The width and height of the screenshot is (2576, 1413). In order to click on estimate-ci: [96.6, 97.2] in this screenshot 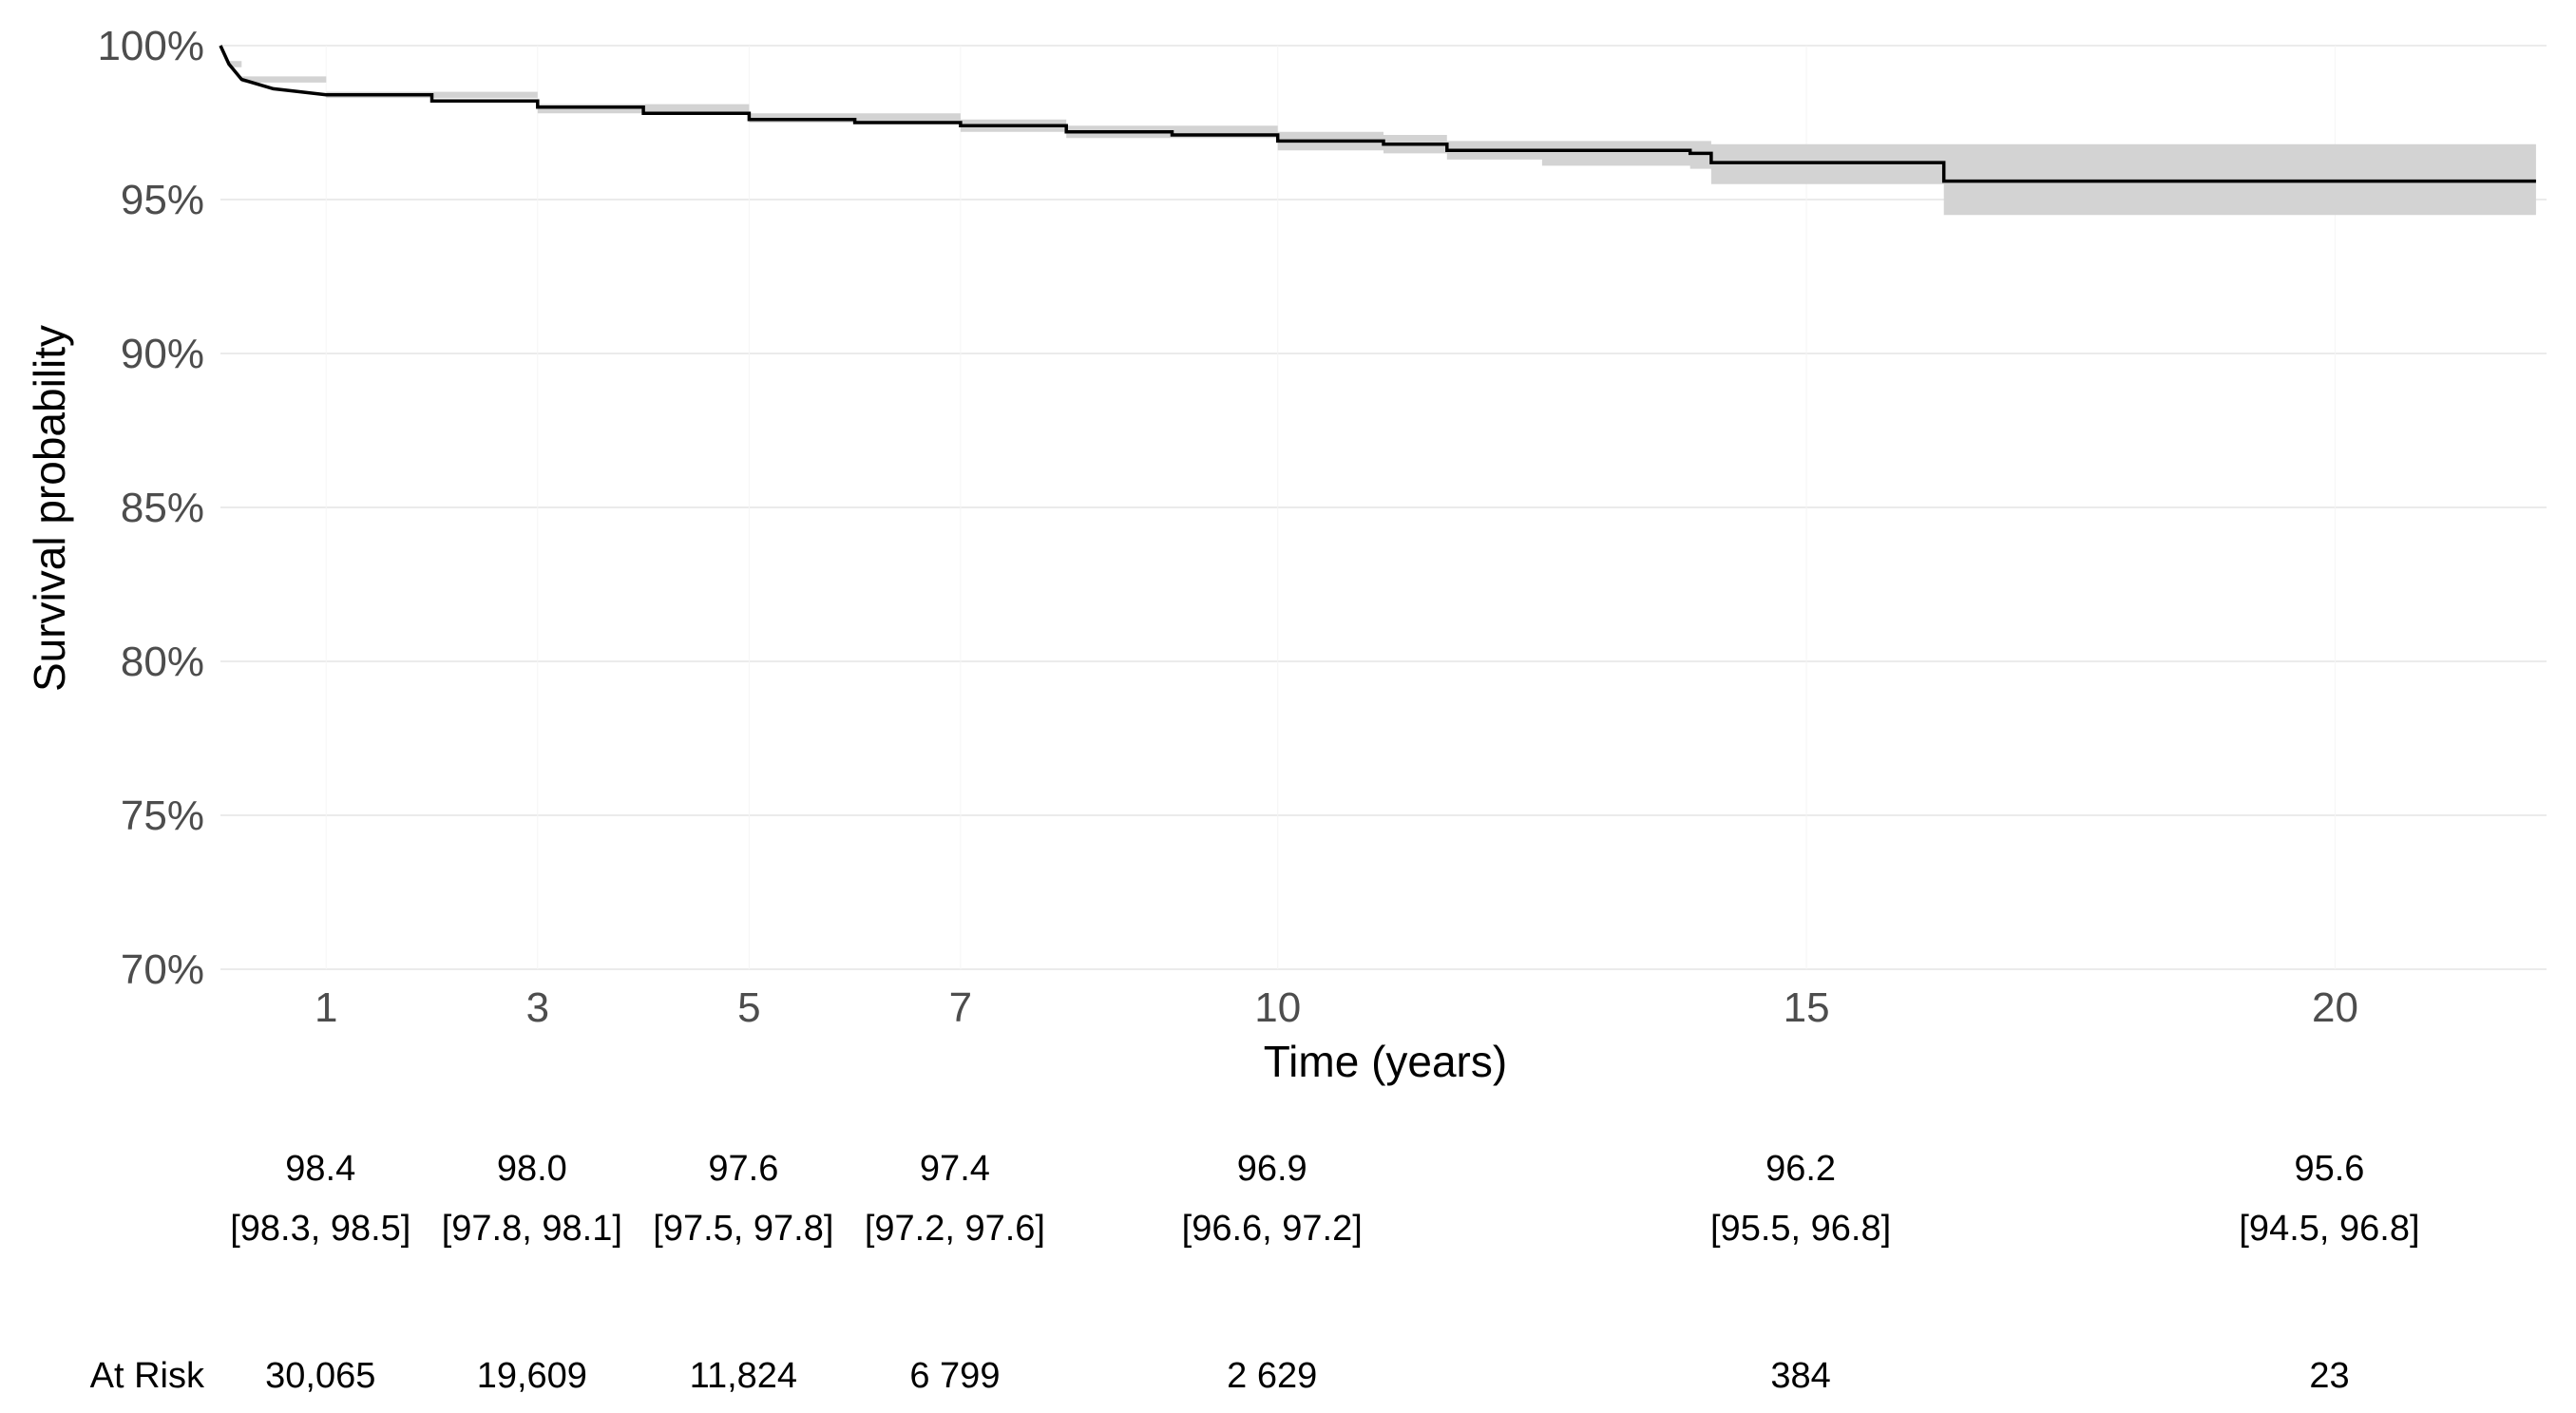, I will do `click(1272, 1229)`.